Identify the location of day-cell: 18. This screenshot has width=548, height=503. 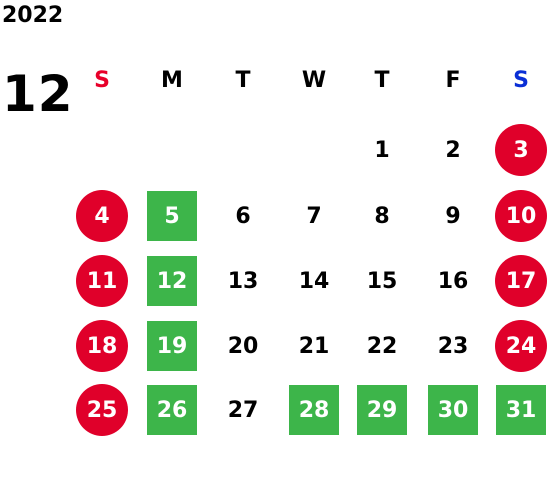
(102, 346).